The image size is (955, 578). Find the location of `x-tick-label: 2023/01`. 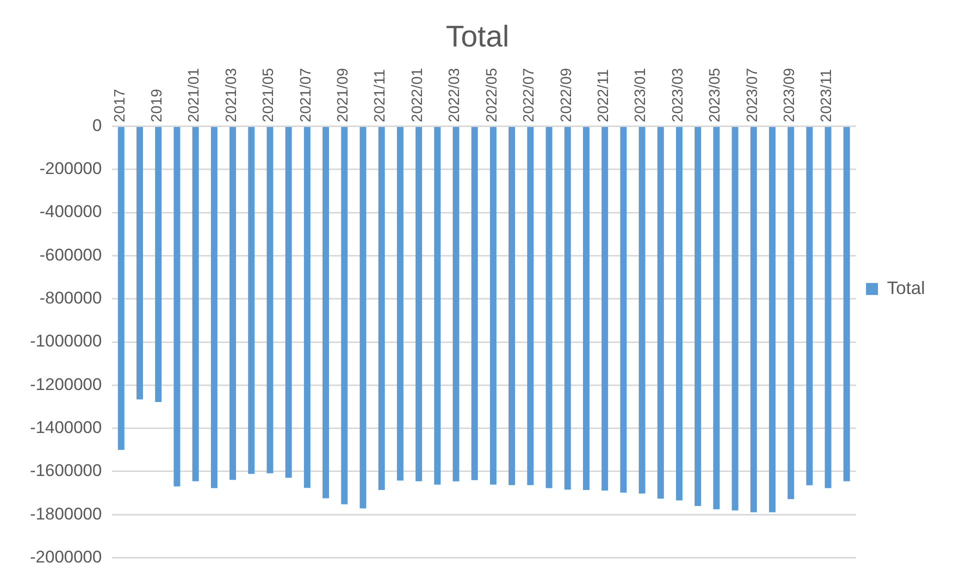

x-tick-label: 2023/01 is located at coordinates (641, 95).